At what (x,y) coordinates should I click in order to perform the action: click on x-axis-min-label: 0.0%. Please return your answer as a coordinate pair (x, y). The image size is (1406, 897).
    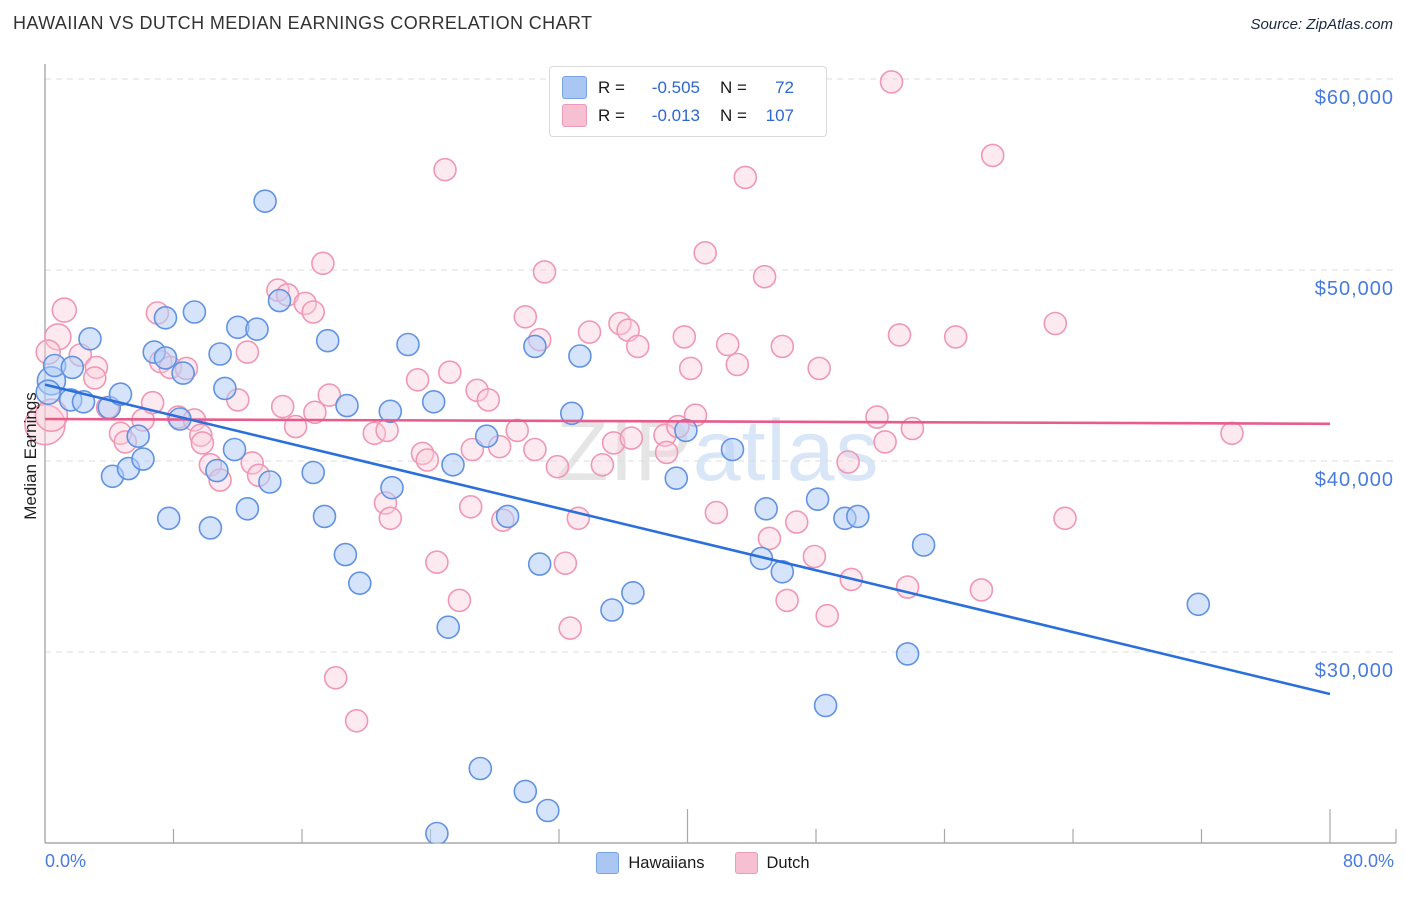
    Looking at the image, I should click on (66, 861).